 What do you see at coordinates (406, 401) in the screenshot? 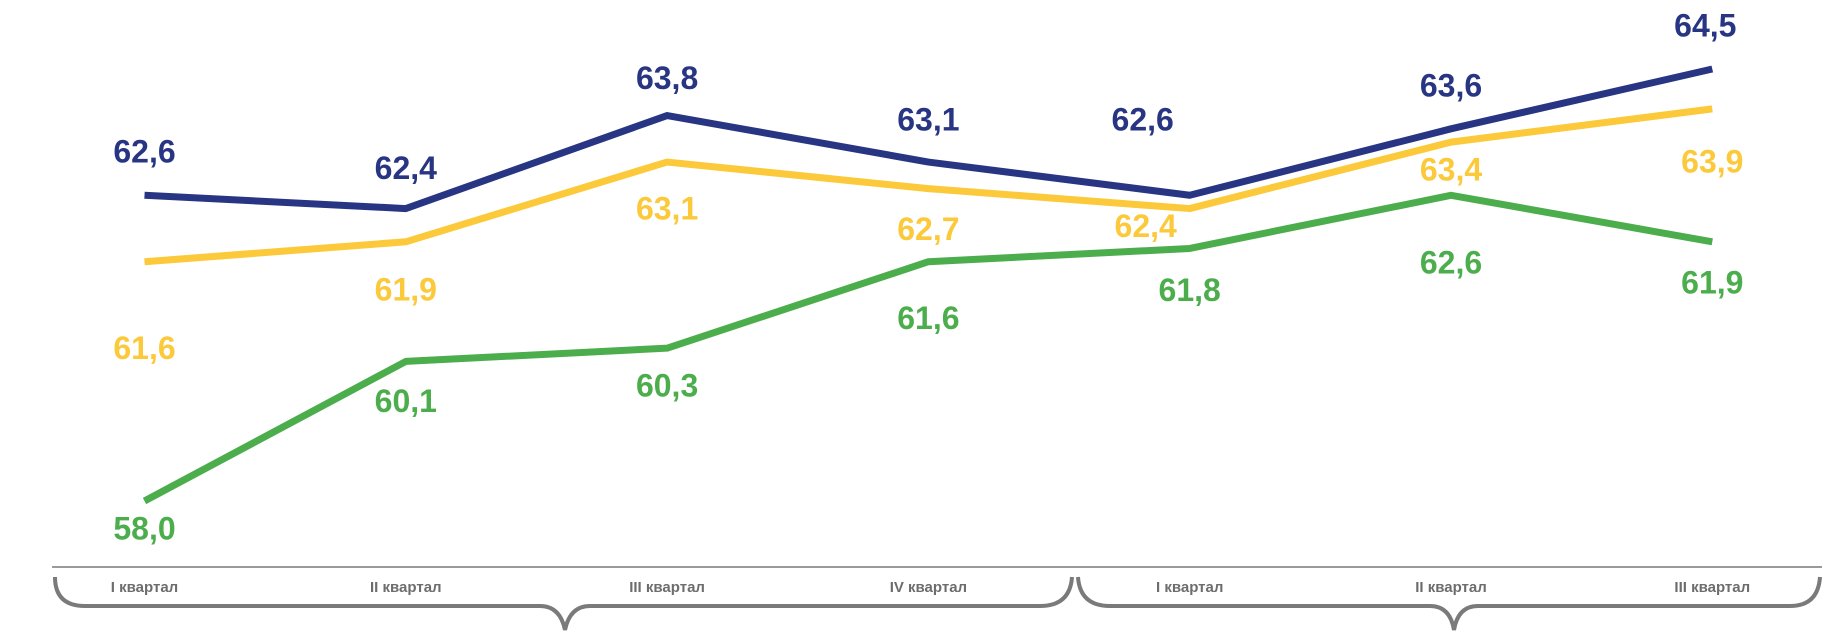
I see `data-label: 60,1` at bounding box center [406, 401].